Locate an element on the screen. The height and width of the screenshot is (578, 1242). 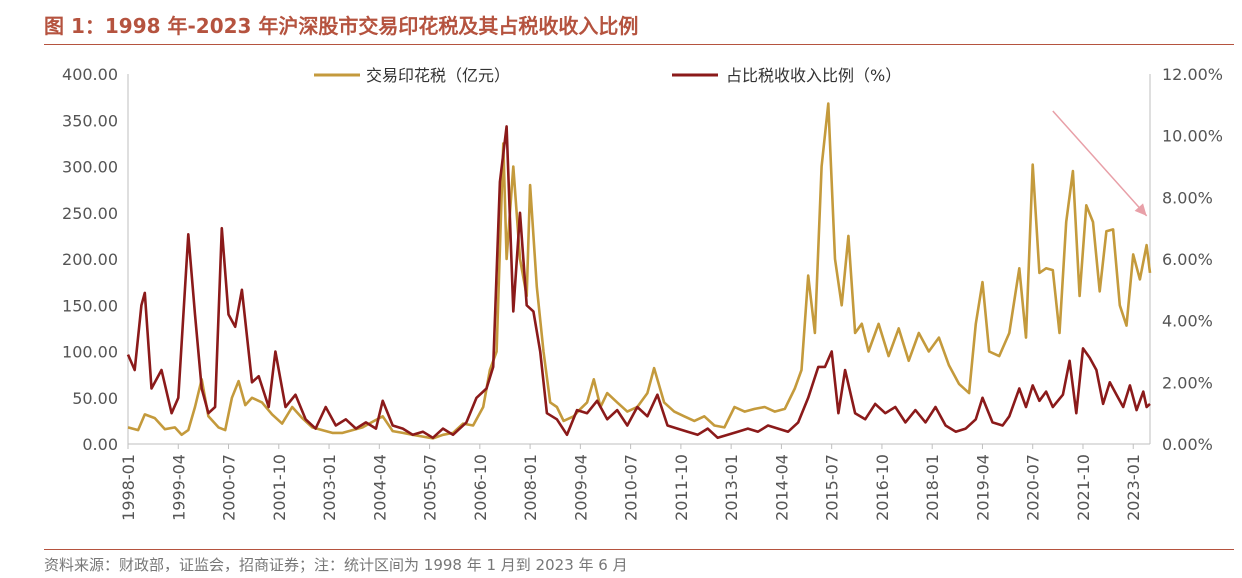
x-tick-label: 2003-01 is located at coordinates (329, 487).